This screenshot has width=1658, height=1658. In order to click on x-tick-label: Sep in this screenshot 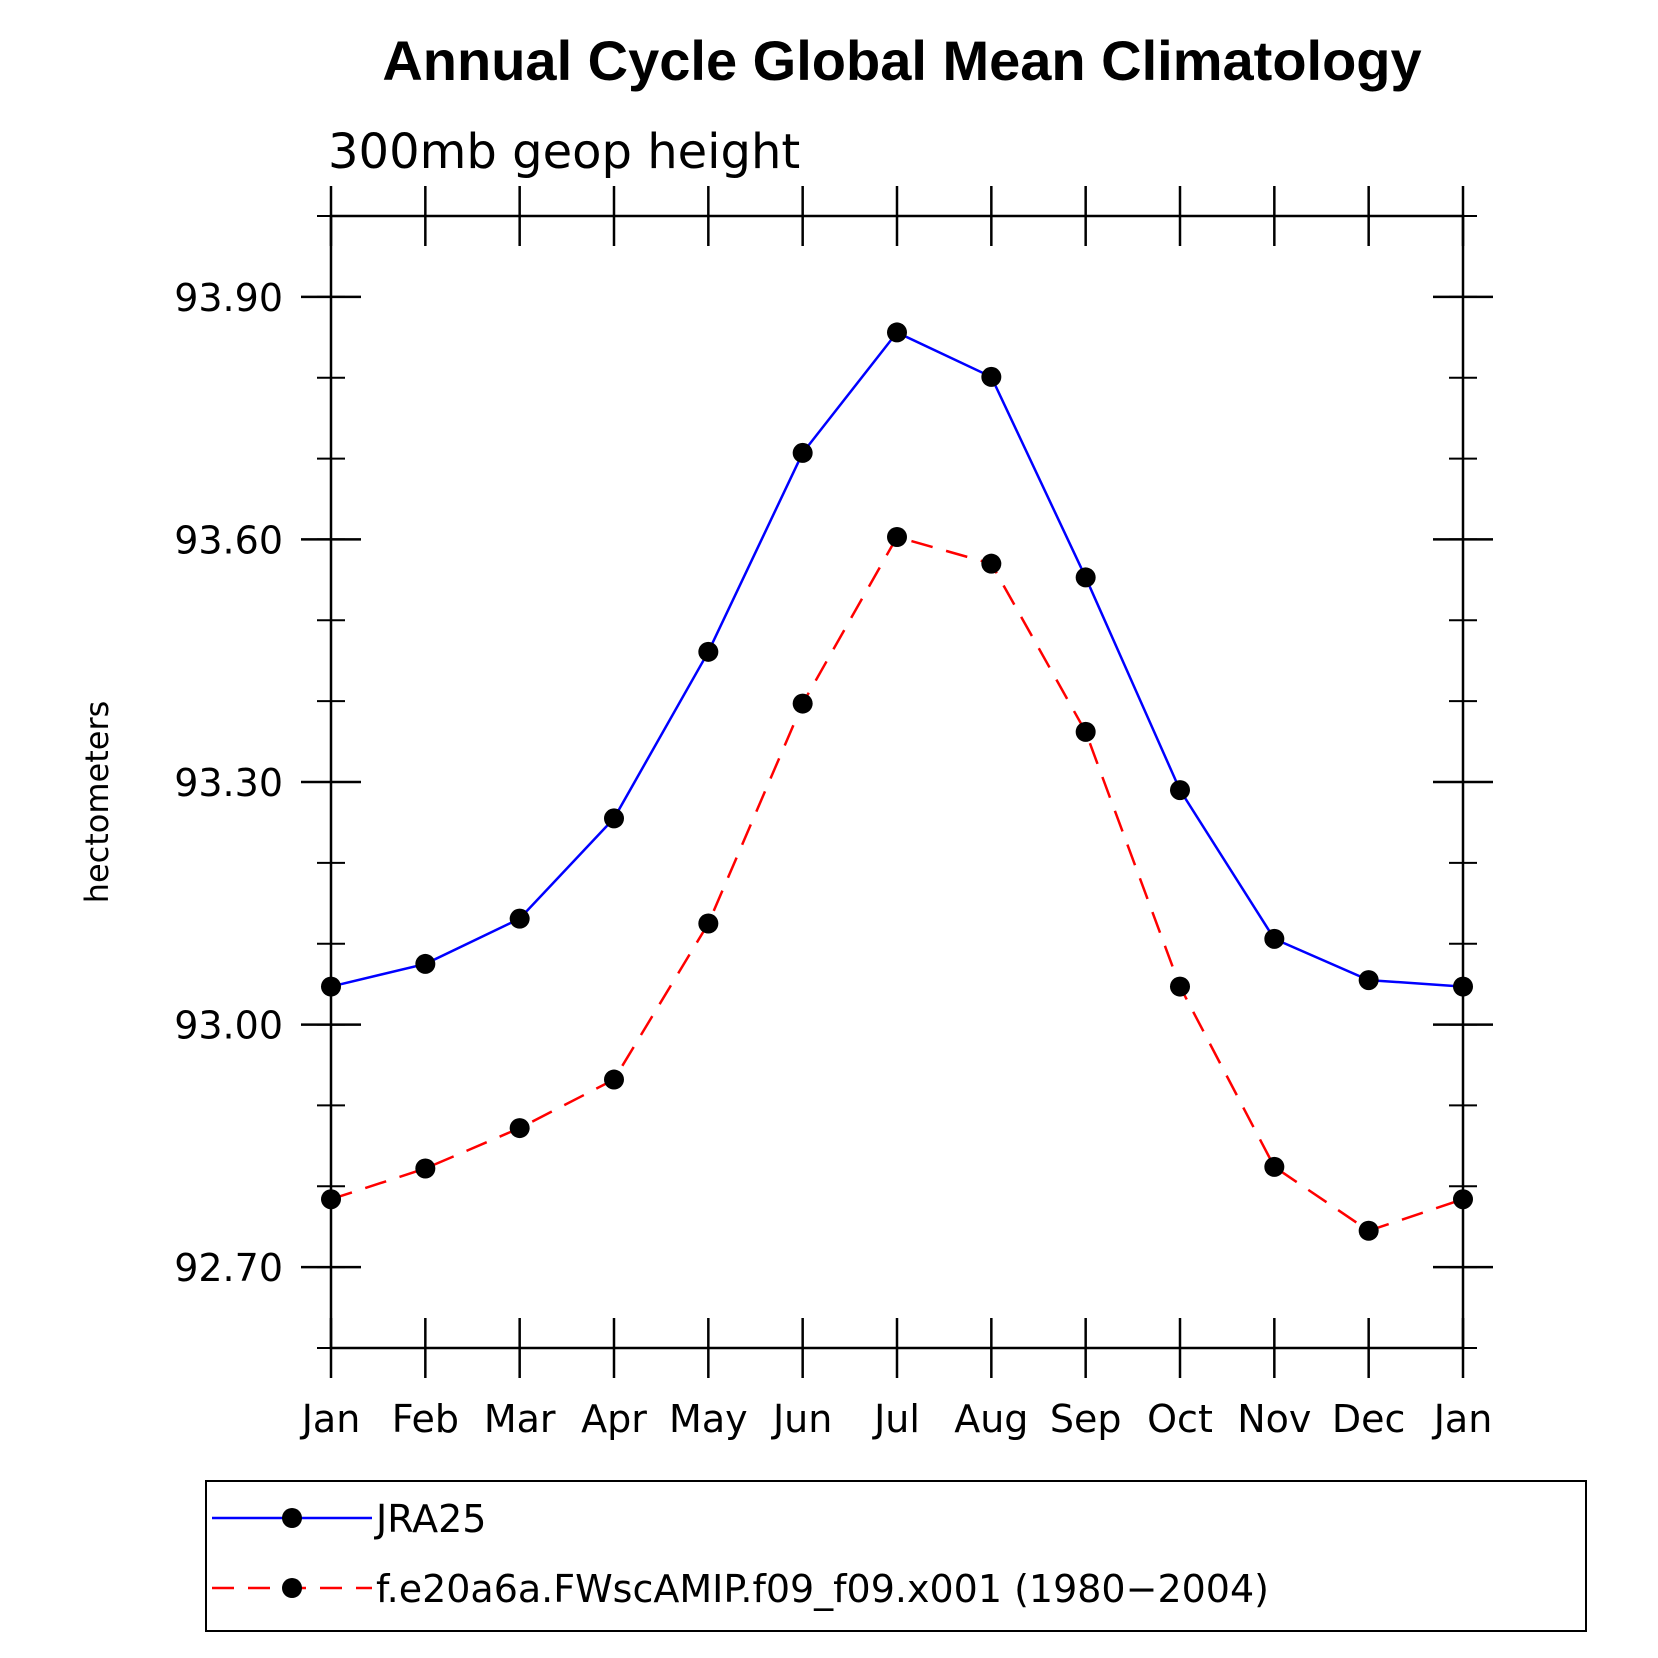, I will do `click(1086, 1419)`.